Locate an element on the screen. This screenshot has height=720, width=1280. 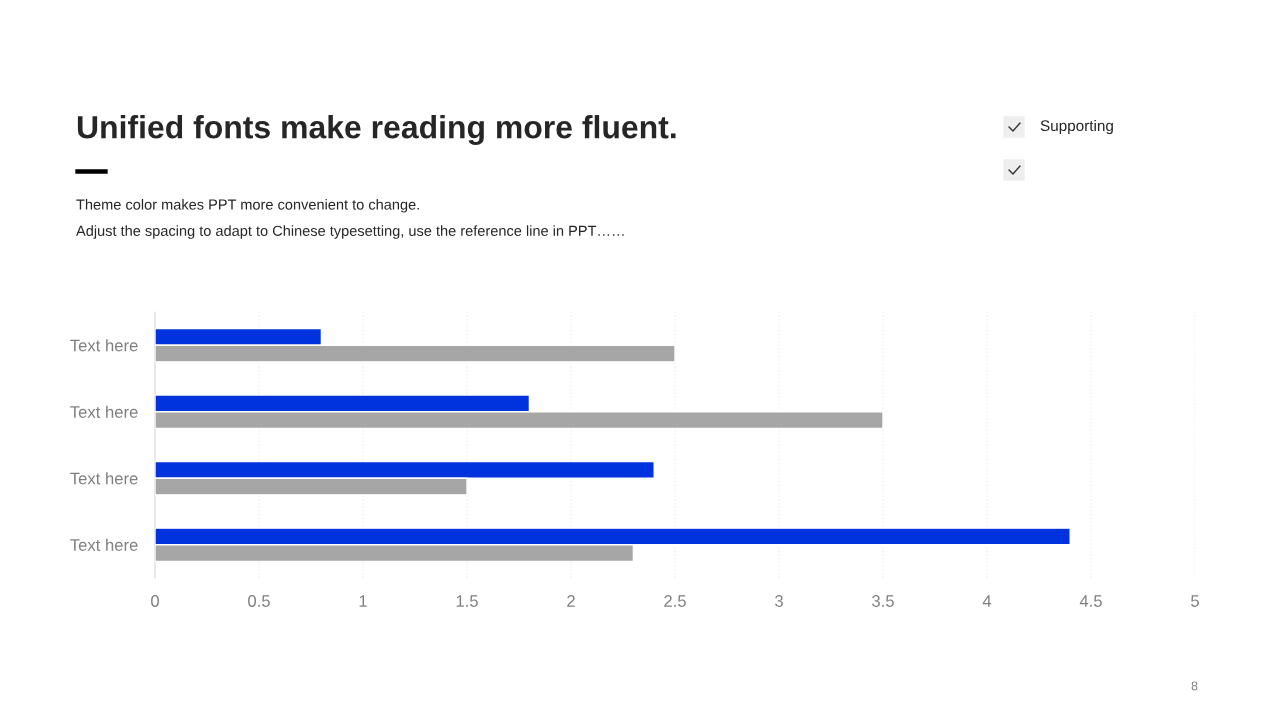
x-tick-label: 3.5 is located at coordinates (883, 601).